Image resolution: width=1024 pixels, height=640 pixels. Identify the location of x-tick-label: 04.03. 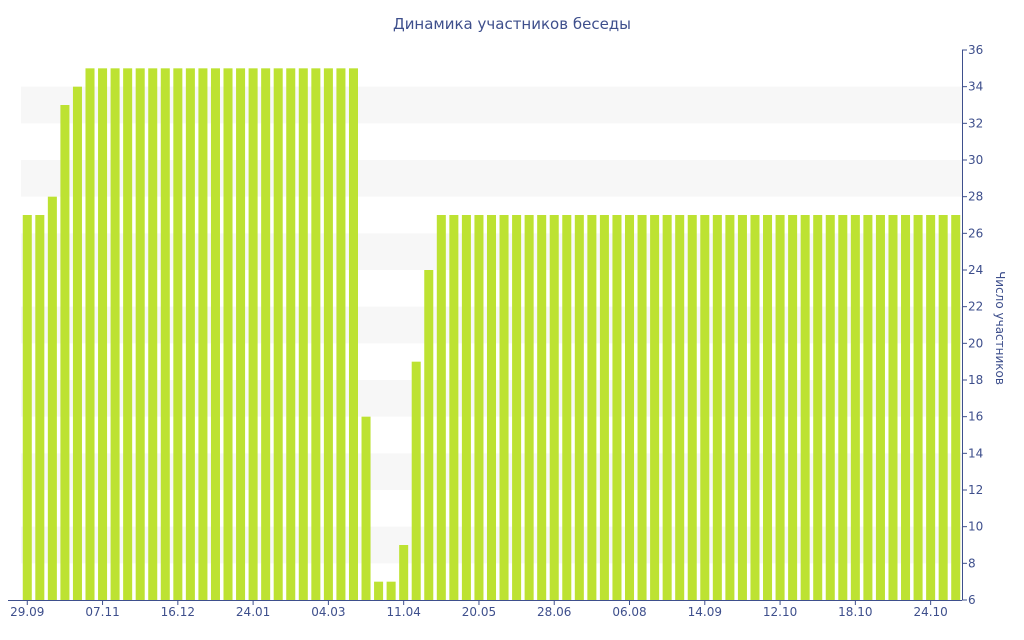
(328, 612).